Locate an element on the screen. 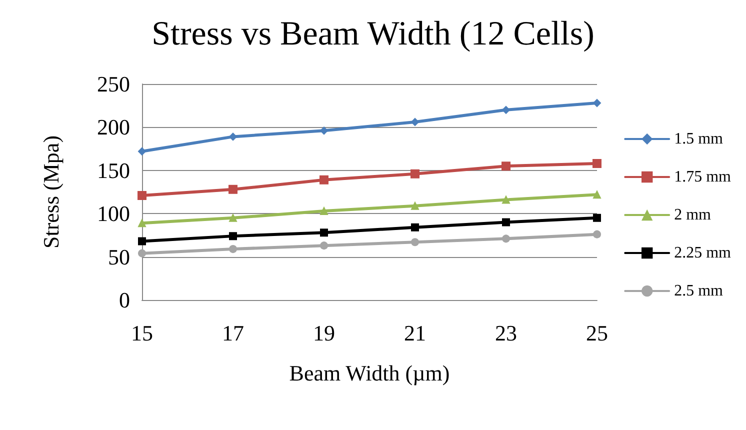 Image resolution: width=746 pixels, height=430 pixels. x-axis-title: Beam Width (µm) is located at coordinates (369, 373).